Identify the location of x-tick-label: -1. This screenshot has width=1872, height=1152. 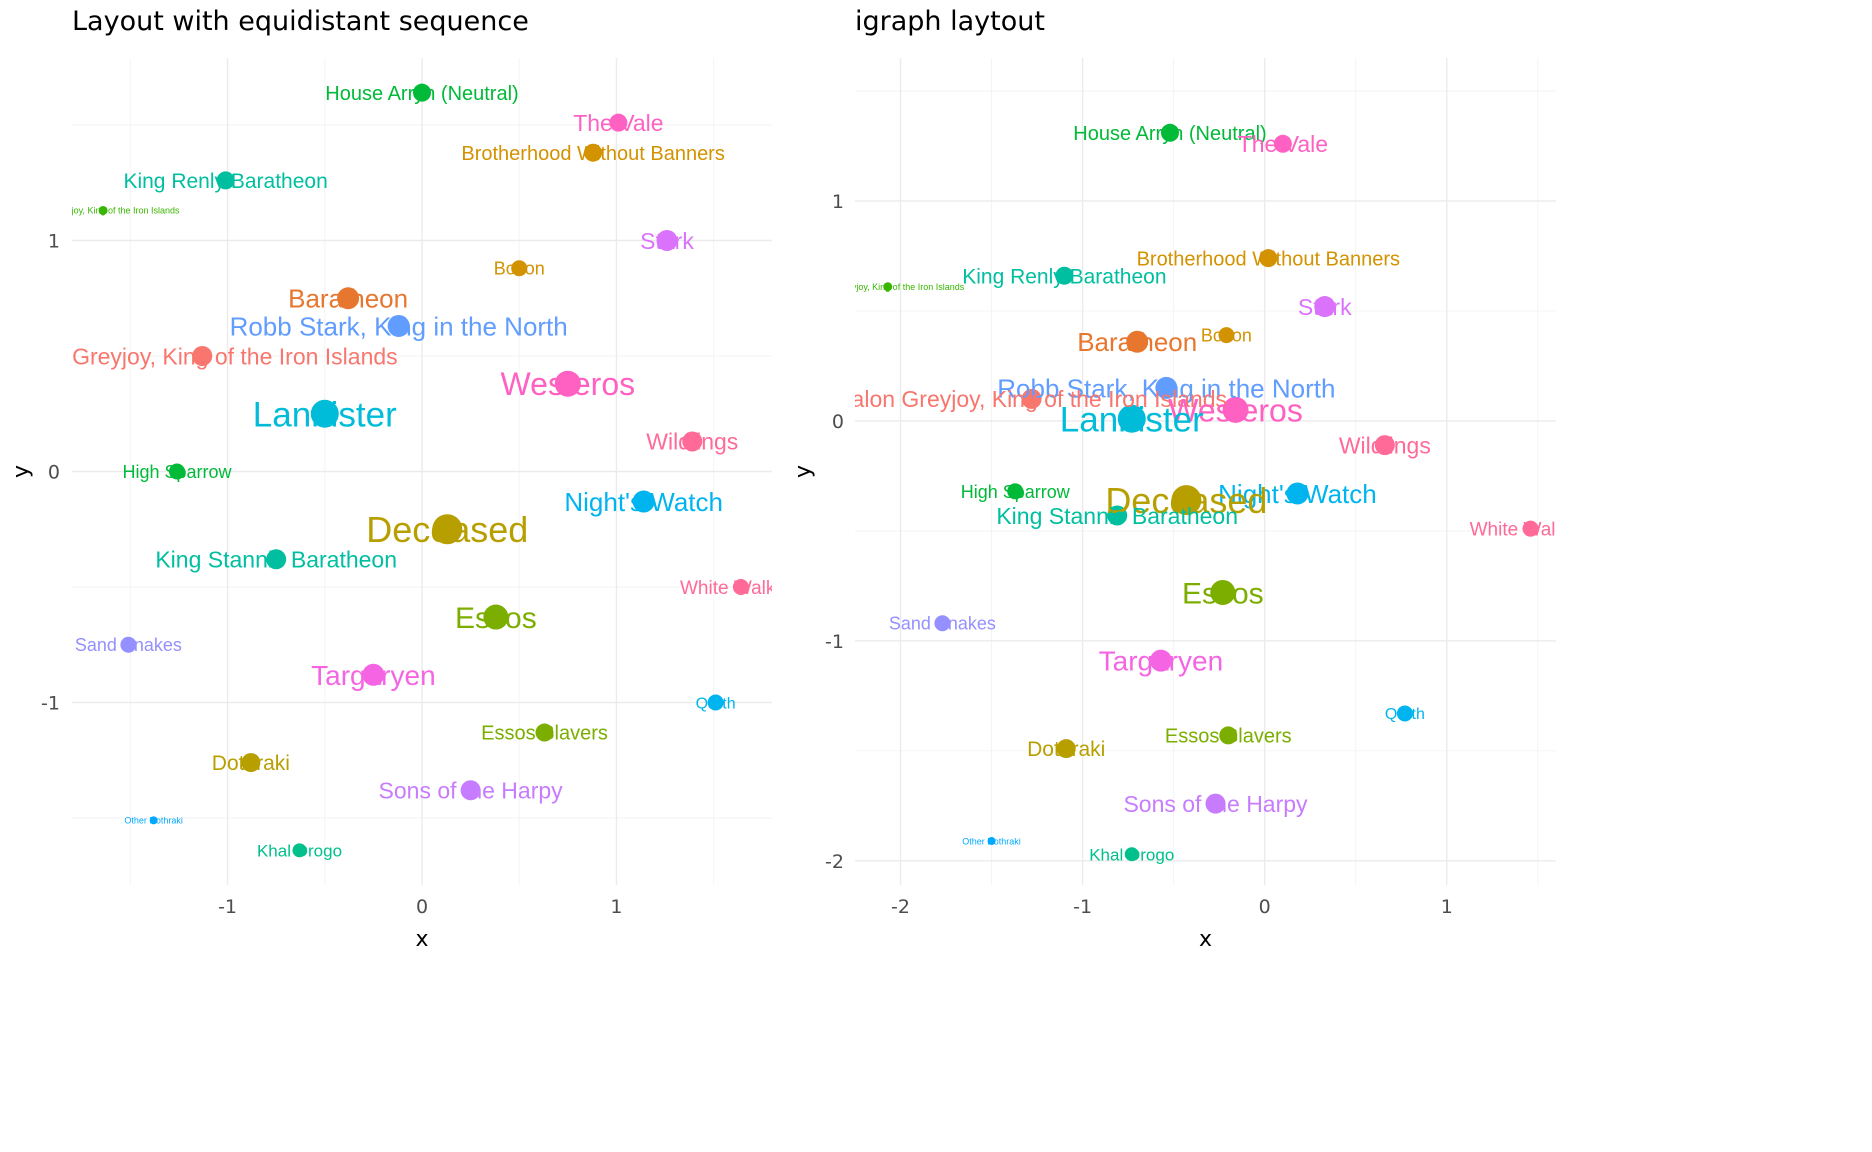
(227, 907).